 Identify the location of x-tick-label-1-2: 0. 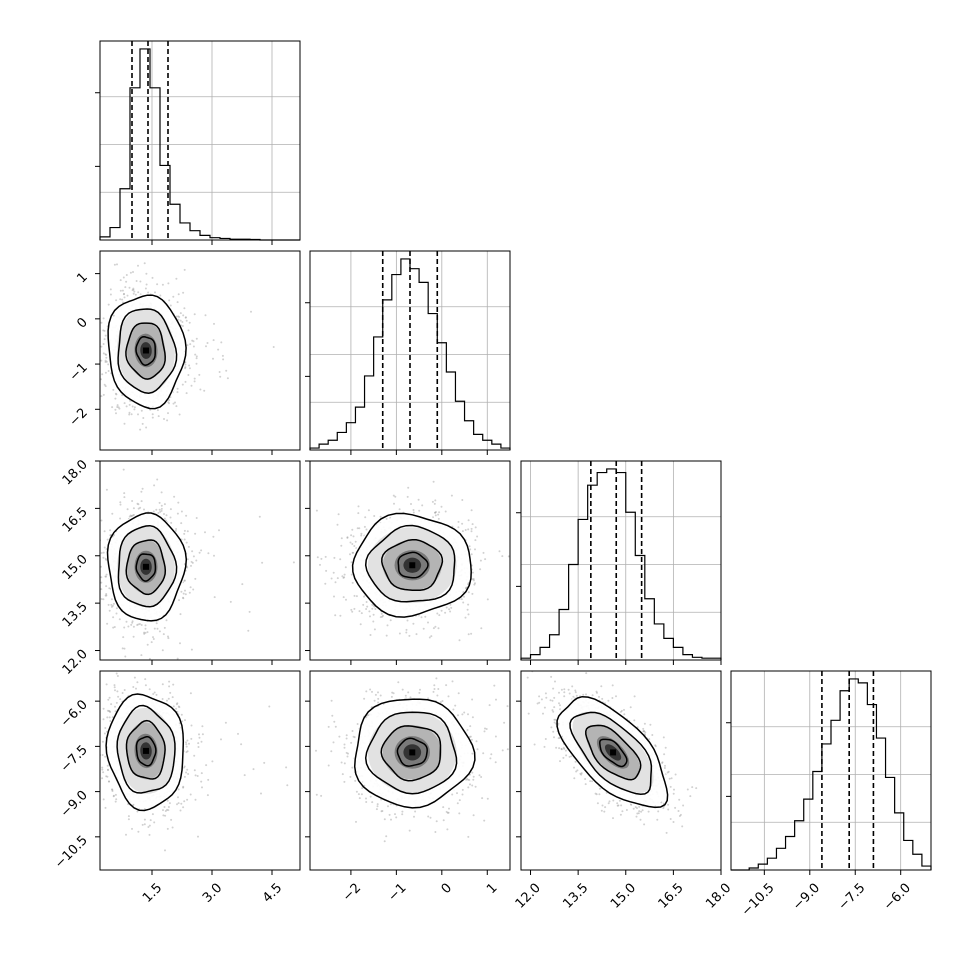
(447, 889).